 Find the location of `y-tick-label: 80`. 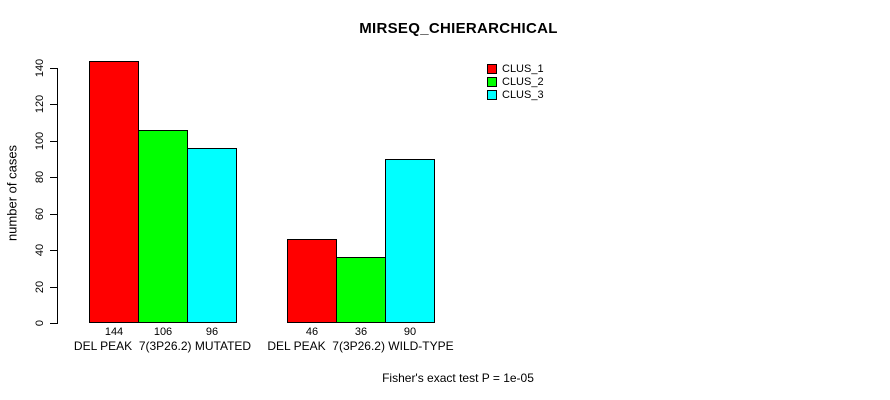

y-tick-label: 80 is located at coordinates (40, 177).